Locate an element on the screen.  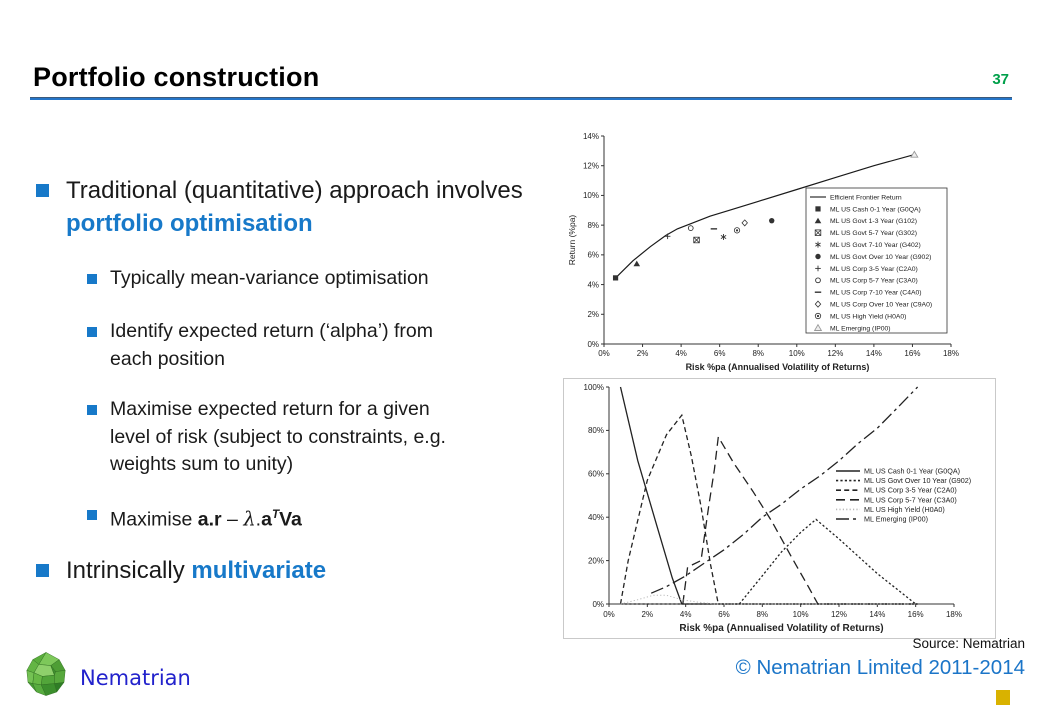
bullet-item: Intrinsically multivariate is located at coordinates (181, 570).